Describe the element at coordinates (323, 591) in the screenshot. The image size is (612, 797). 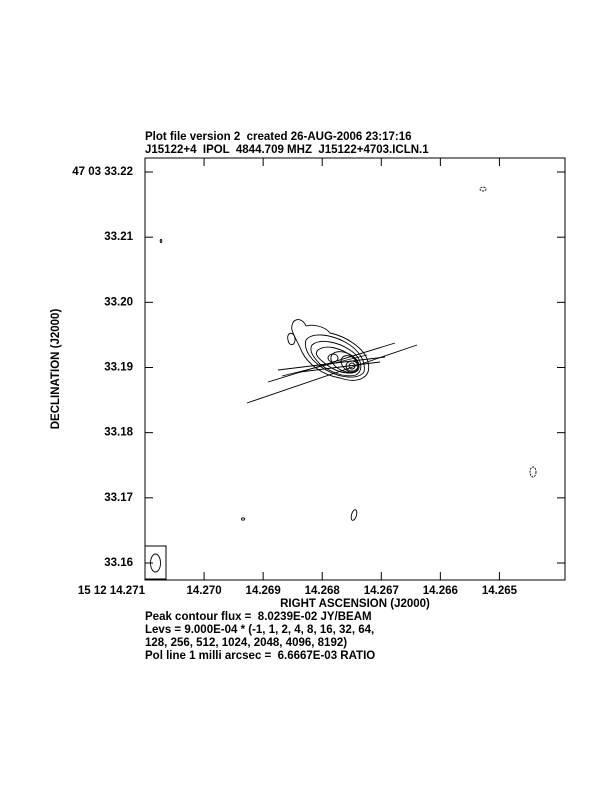
I see `x-tick-label: 14.268` at that location.